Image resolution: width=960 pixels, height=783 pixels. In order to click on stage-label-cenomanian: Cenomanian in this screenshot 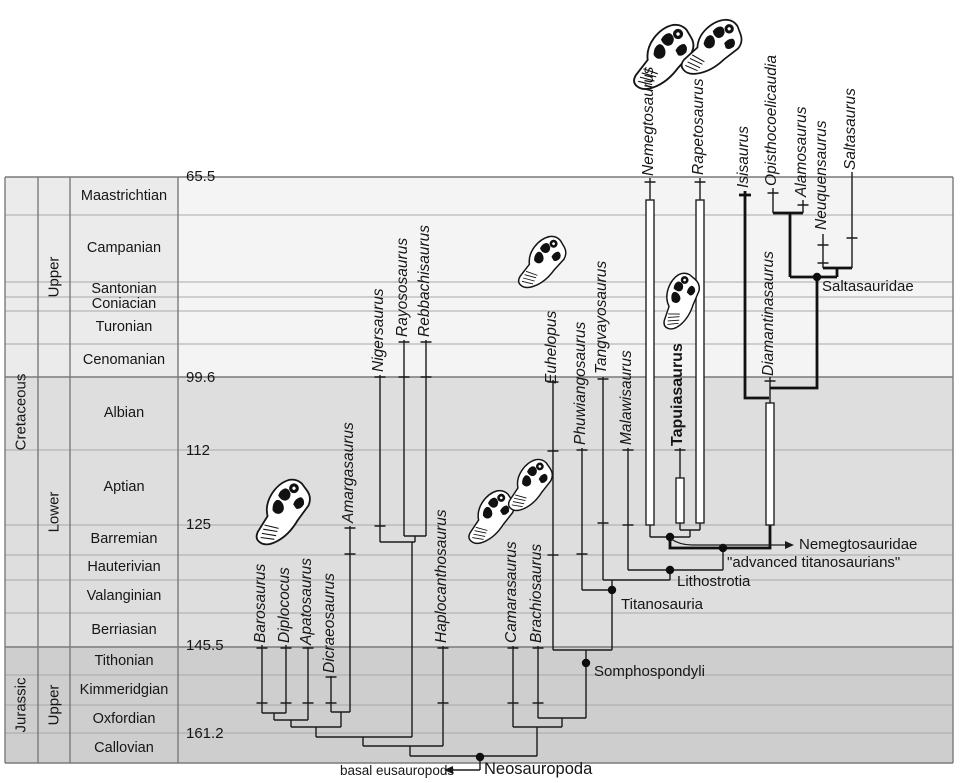, I will do `click(124, 360)`.